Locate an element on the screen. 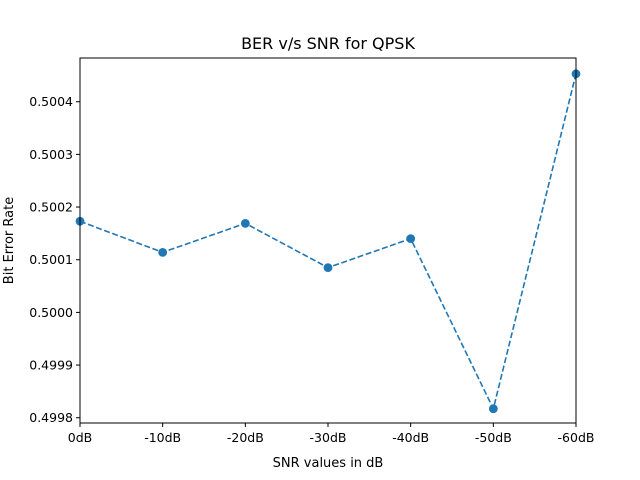 The width and height of the screenshot is (640, 480). x-axis-label: SNR values in dB is located at coordinates (328, 463).